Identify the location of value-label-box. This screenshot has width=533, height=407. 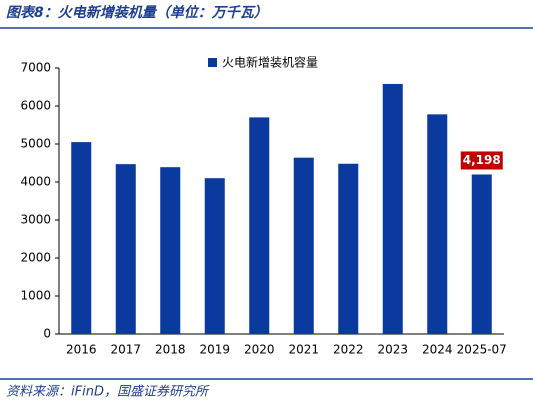
(481, 160).